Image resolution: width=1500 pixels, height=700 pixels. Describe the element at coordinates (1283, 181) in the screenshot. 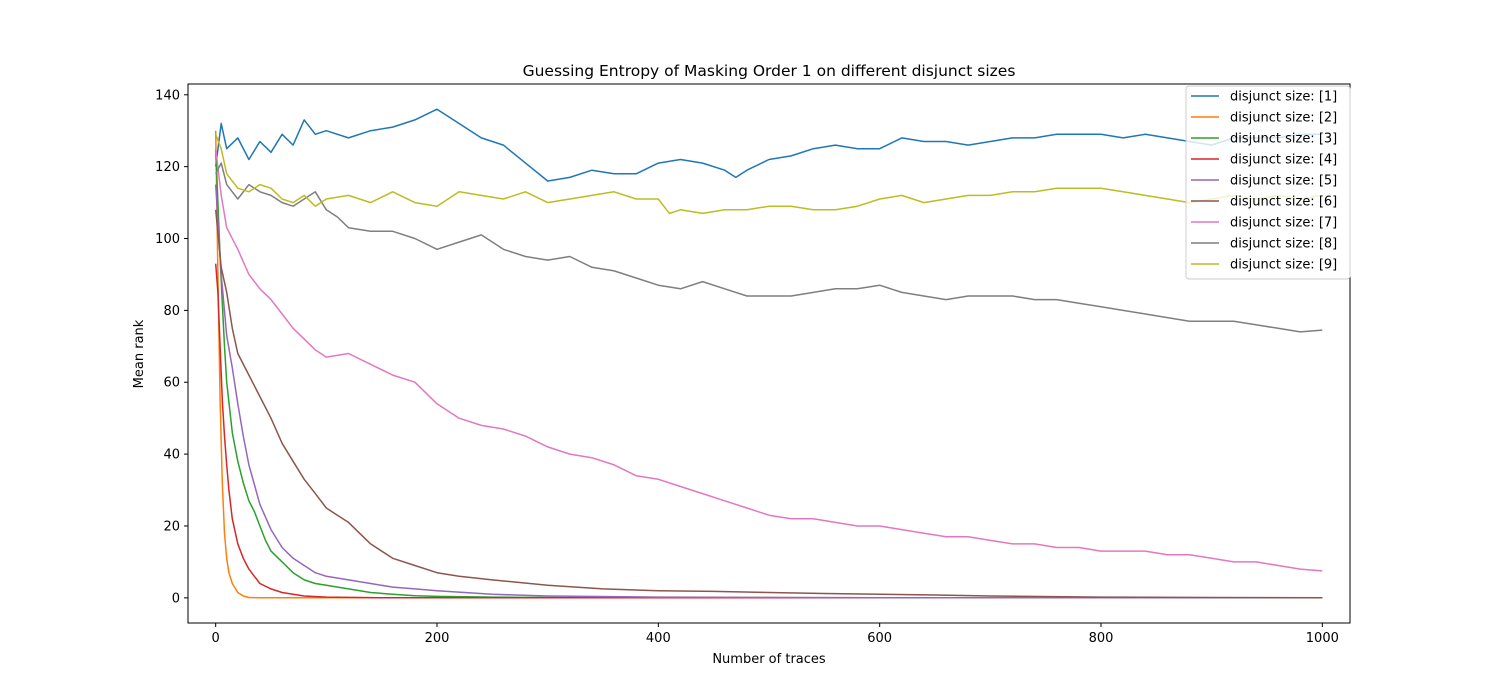

I see `legend-label-5: disjunct size: [5]` at that location.